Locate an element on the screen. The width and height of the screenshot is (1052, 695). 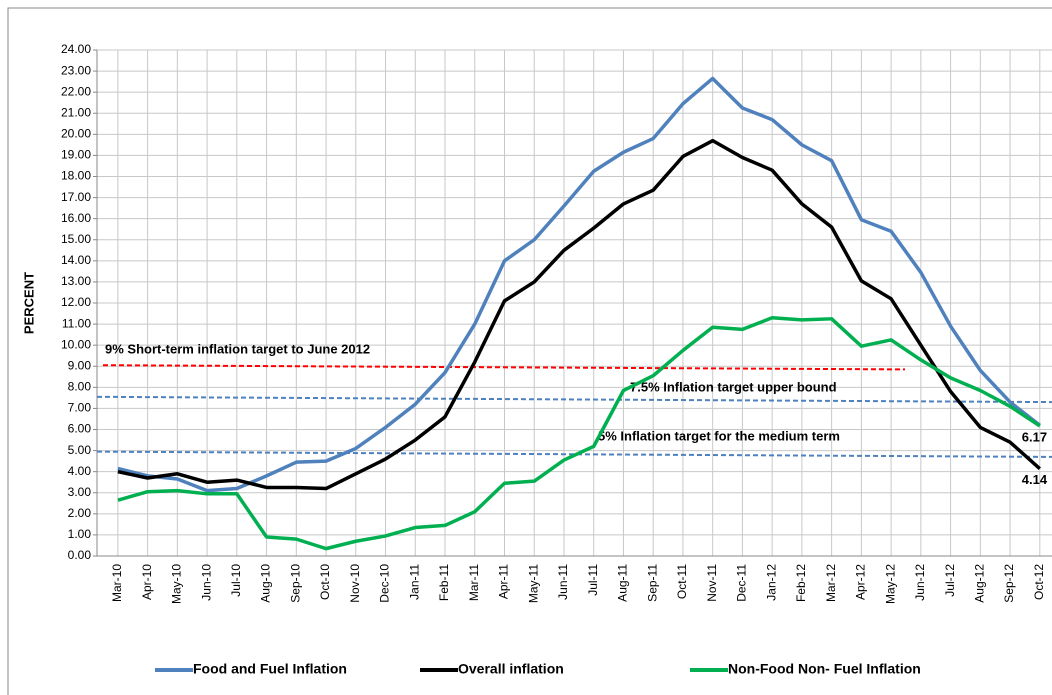
y-tick-label: 8.00 is located at coordinates (80, 387).